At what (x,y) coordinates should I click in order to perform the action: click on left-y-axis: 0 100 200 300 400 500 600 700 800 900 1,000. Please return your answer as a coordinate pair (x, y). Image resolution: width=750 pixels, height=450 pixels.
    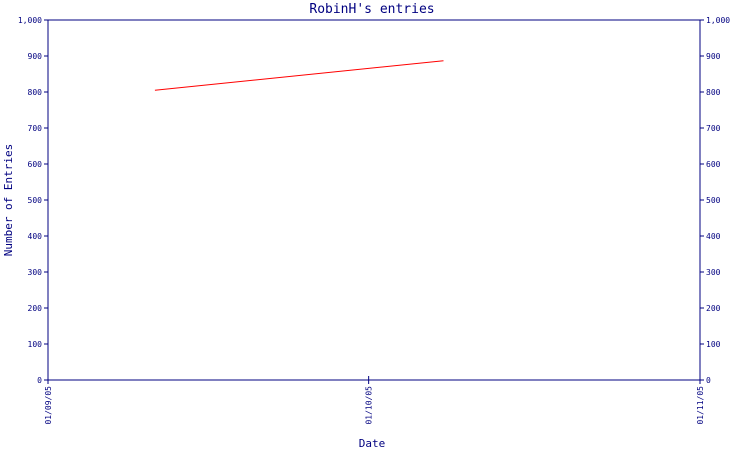
    Looking at the image, I should click on (33, 200).